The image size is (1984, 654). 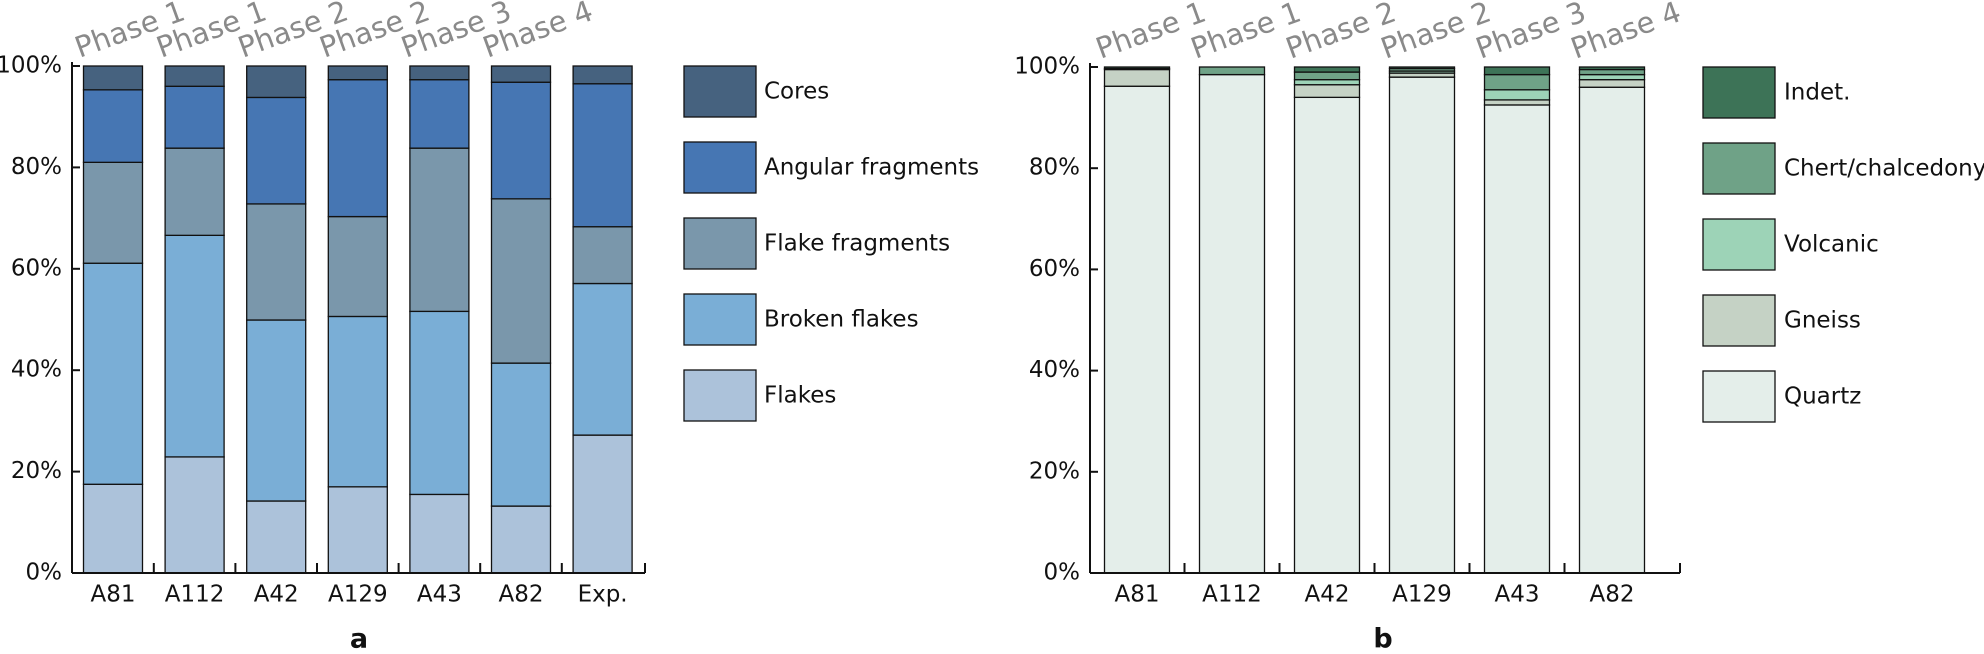 I want to click on legend-label: Broken flakes, so click(x=841, y=320).